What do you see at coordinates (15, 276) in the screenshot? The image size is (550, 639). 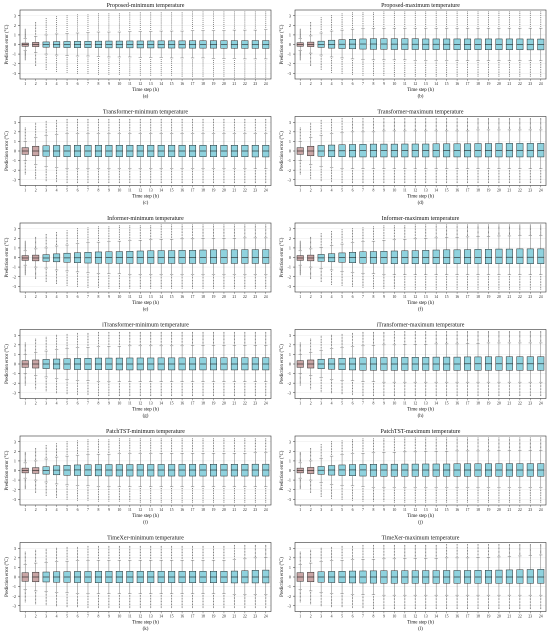 I see `y-tick-label: -2` at bounding box center [15, 276].